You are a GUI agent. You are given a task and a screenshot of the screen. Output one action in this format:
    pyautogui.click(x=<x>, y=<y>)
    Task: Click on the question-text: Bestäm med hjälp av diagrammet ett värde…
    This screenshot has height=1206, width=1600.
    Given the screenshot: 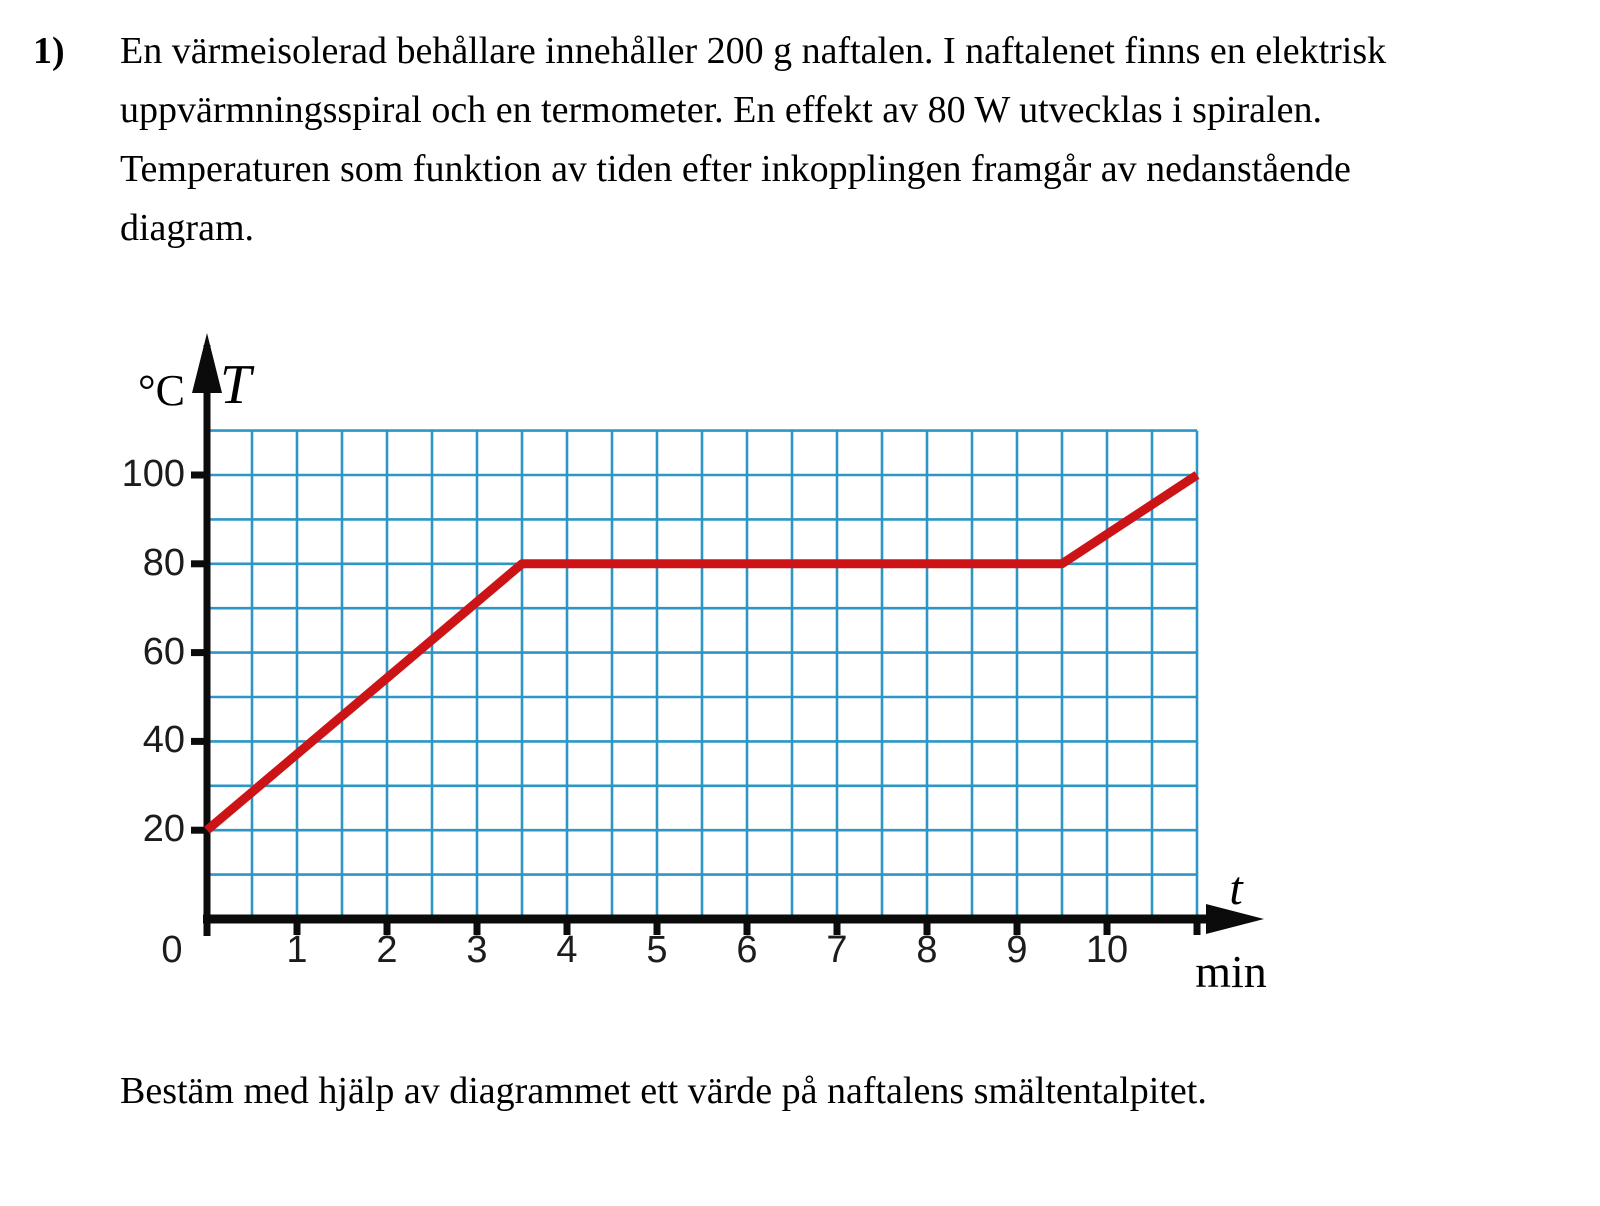 What is the action you would take?
    pyautogui.click(x=663, y=1091)
    